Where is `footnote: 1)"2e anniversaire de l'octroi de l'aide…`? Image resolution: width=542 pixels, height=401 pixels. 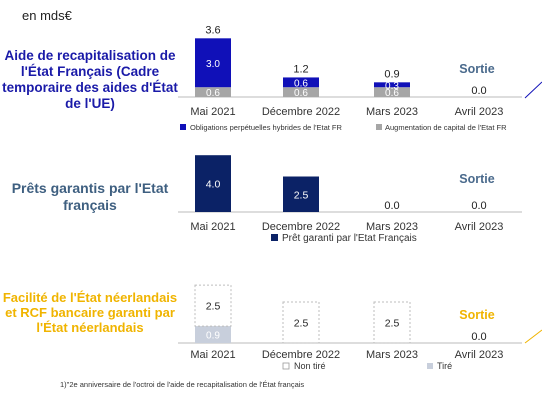
footnote: 1)"2e anniversaire de l'octroi de l'aide… is located at coordinates (182, 384).